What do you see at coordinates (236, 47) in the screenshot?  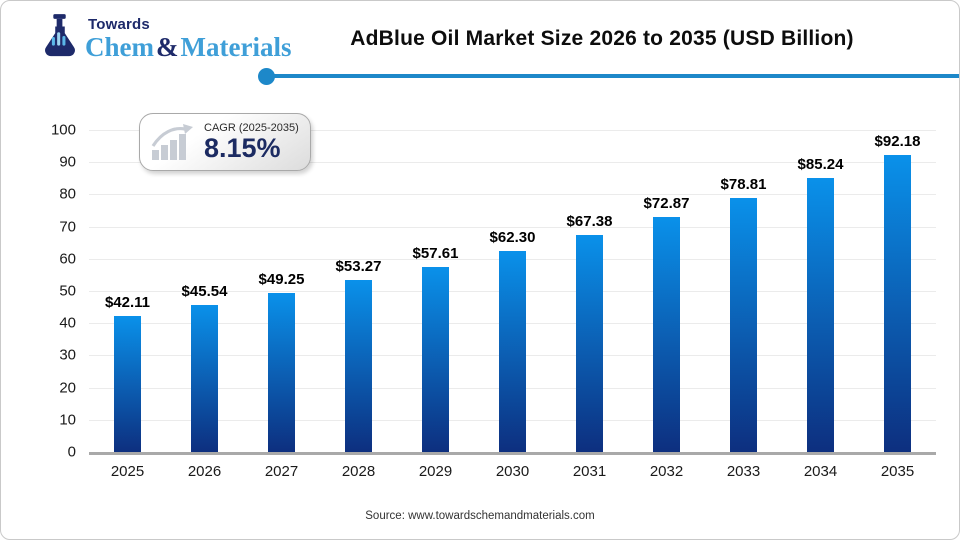 I see `logo-materials: Materials` at bounding box center [236, 47].